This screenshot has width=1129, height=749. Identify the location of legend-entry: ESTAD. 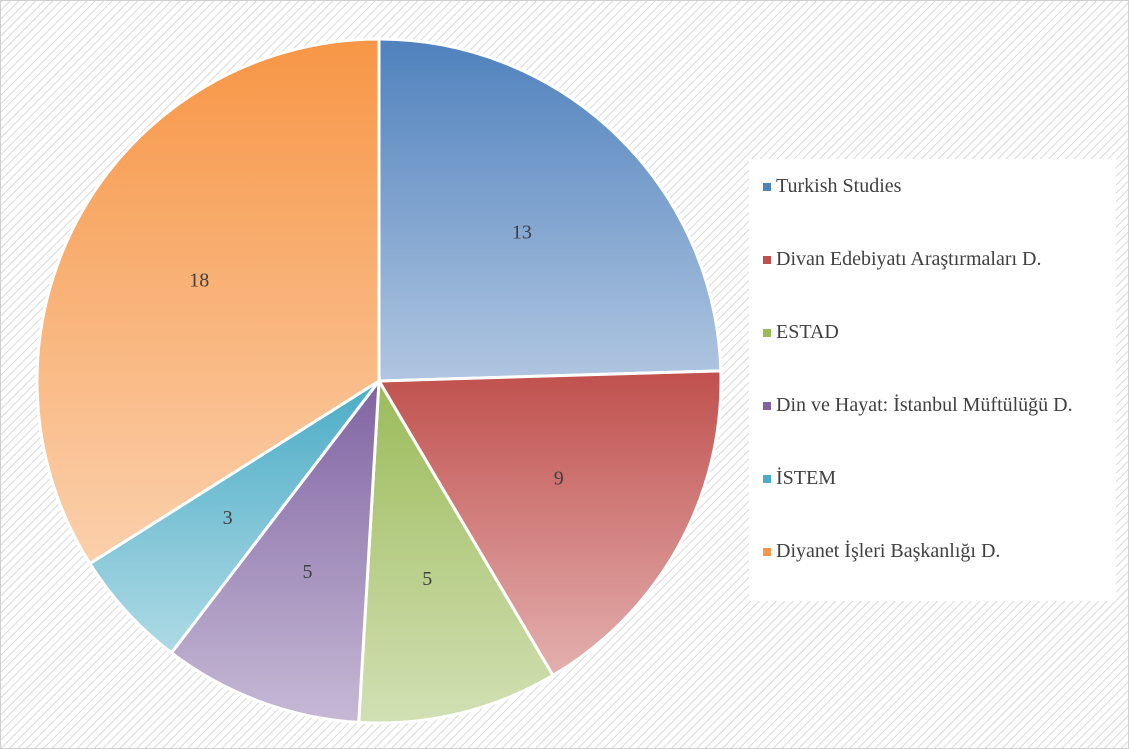
(932, 353).